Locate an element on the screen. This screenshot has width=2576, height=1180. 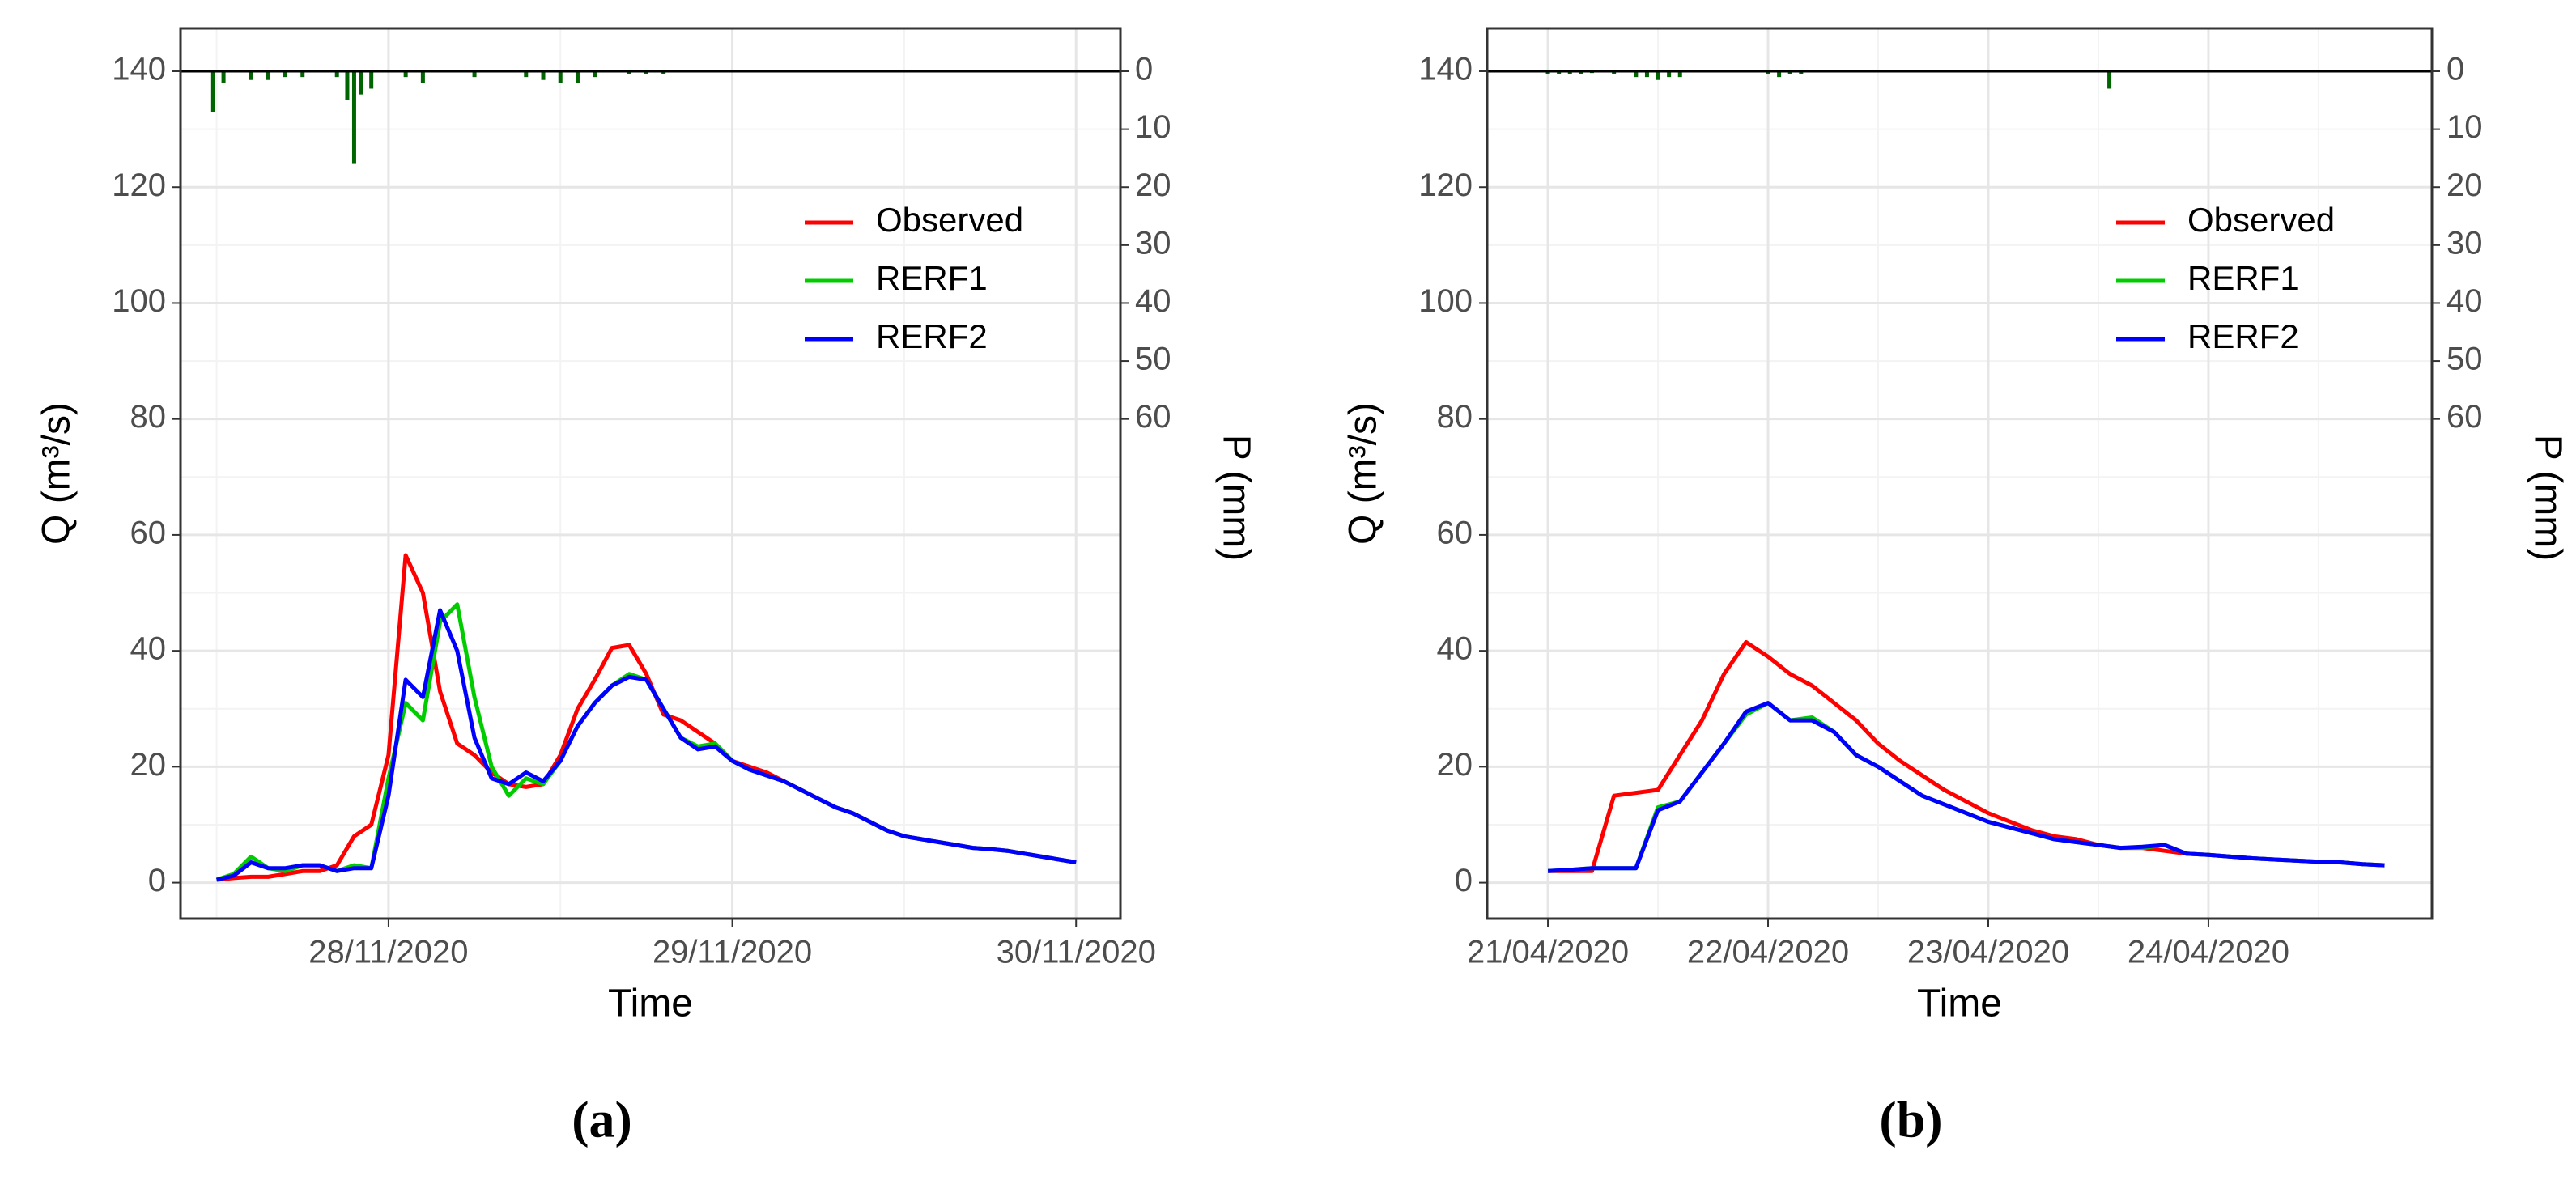
x-tick-label: 24/04/2020 is located at coordinates (2208, 952).